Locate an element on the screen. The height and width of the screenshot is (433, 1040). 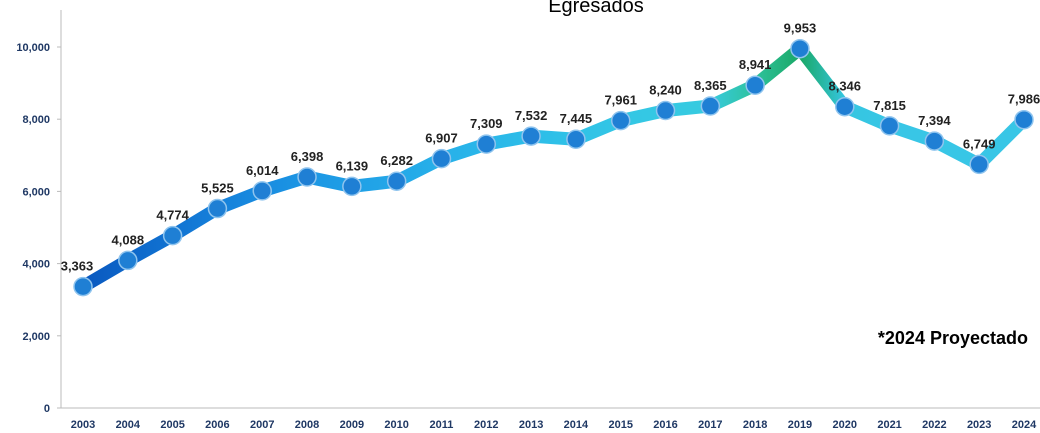
x-tick-label: 2010 is located at coordinates (396, 425).